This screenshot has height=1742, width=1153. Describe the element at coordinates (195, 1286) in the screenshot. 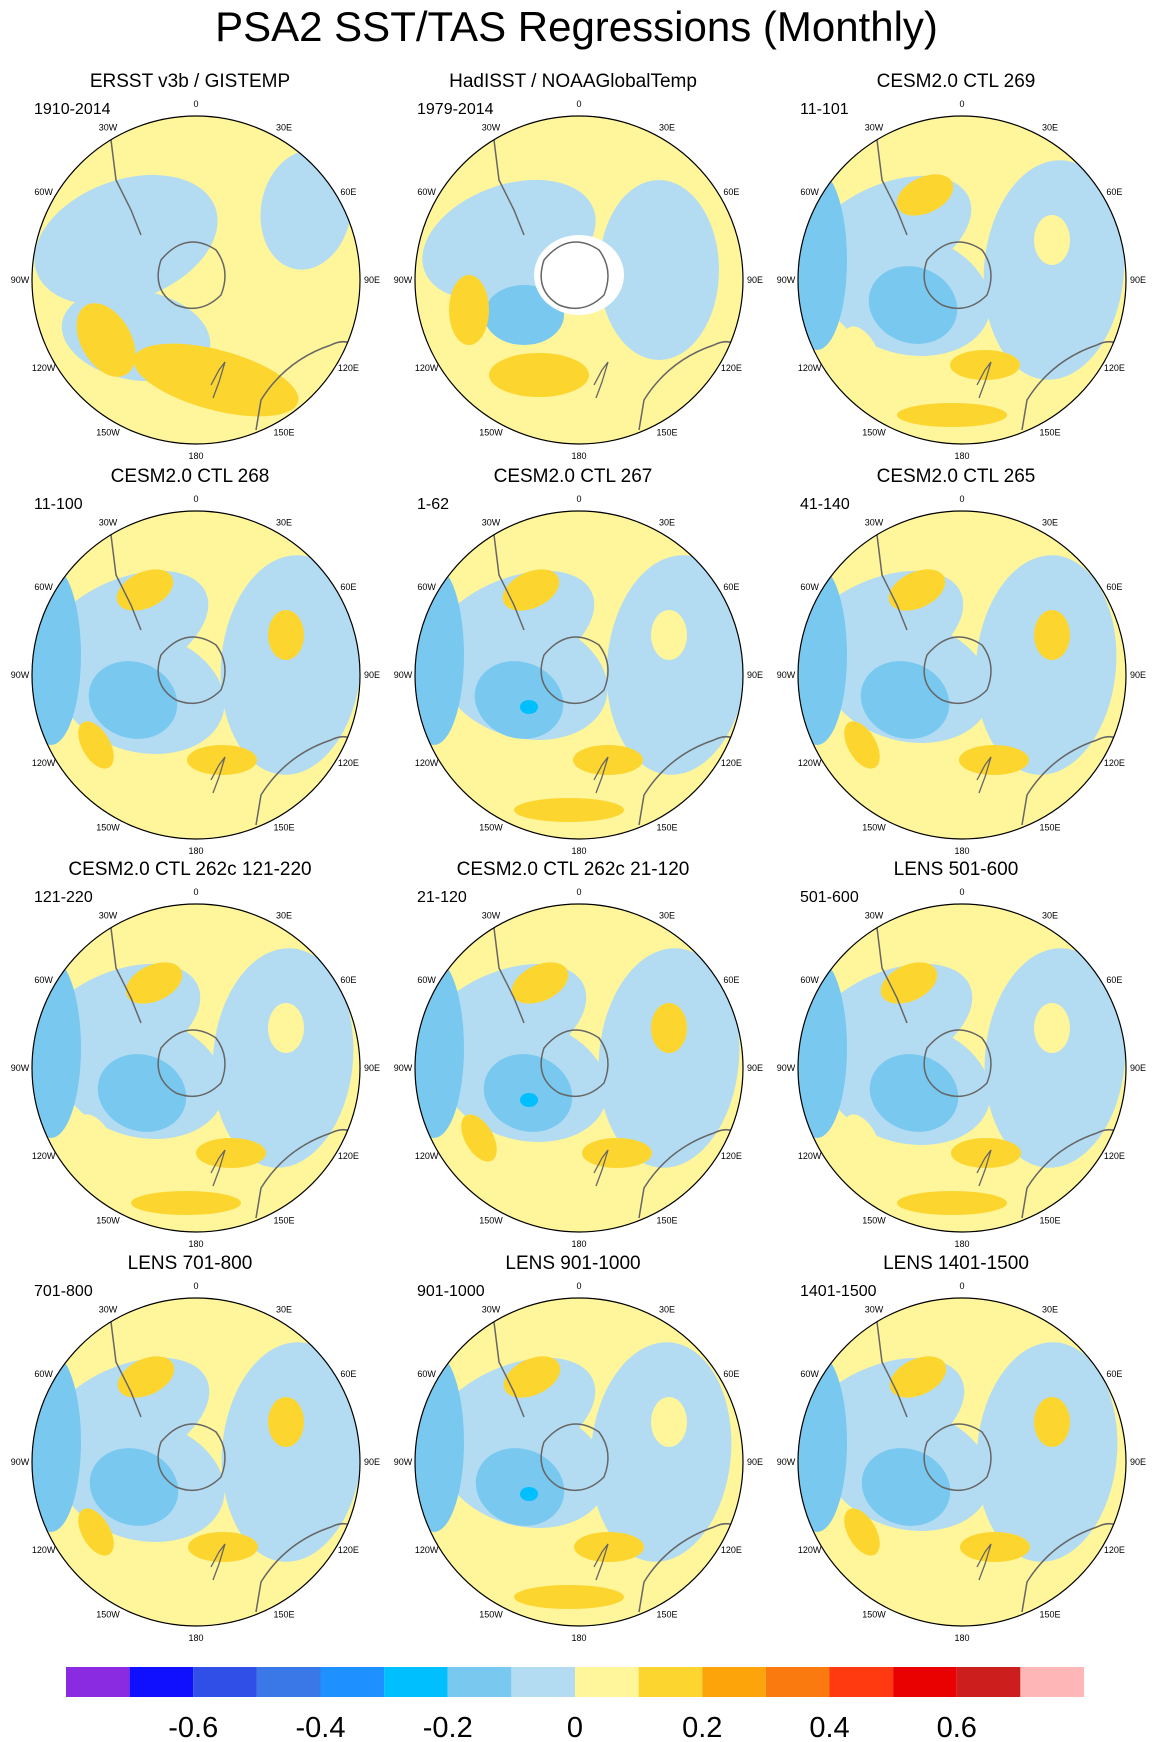

I see `longitude-label: 0` at that location.